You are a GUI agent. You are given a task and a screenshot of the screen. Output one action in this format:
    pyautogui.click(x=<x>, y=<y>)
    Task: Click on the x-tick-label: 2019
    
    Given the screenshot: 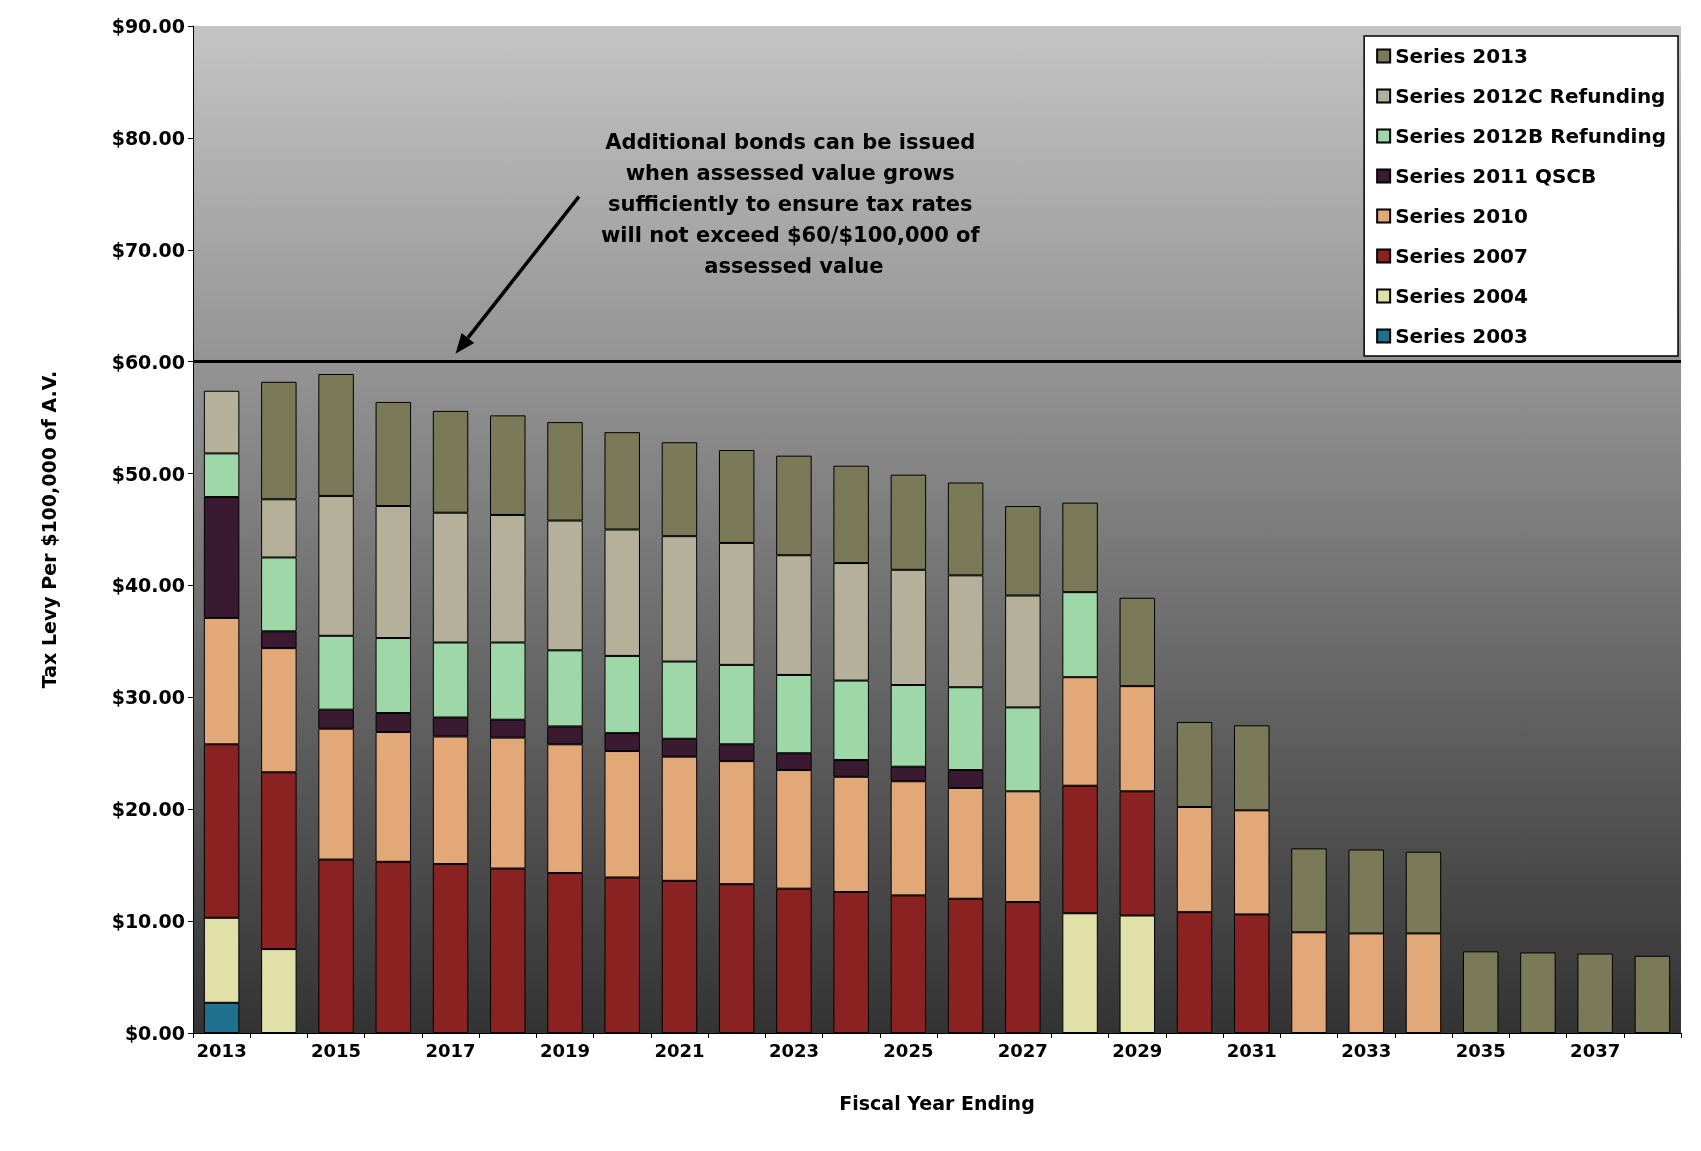 What is the action you would take?
    pyautogui.click(x=565, y=1050)
    